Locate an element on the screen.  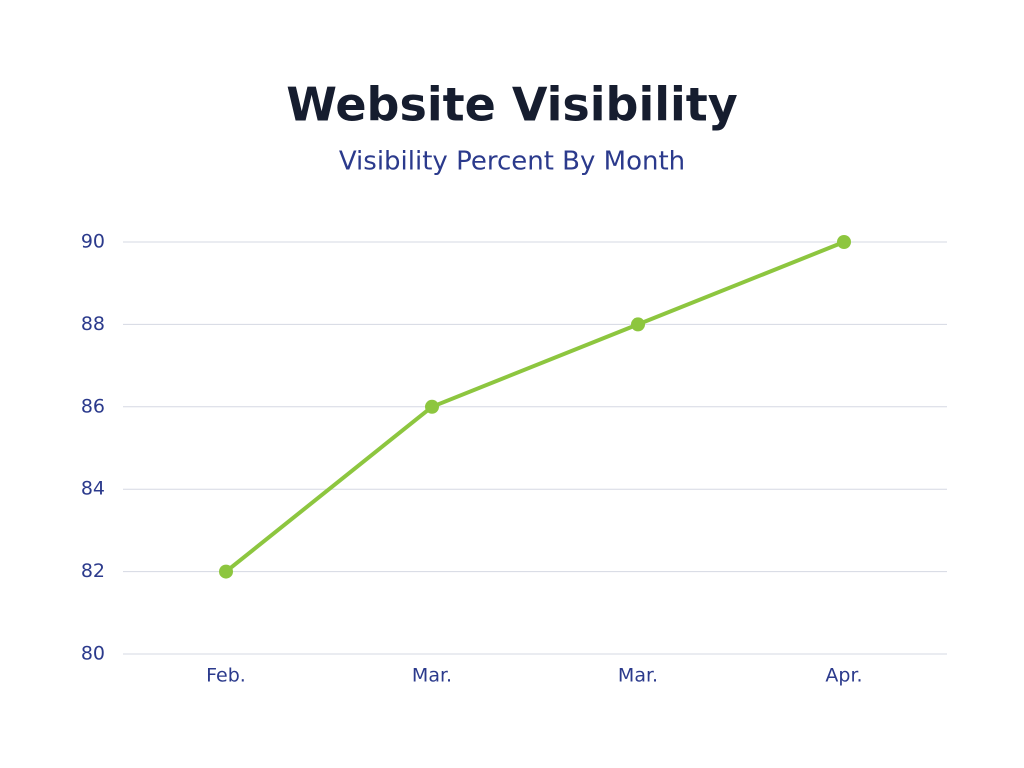
x-tick-label: Feb. is located at coordinates (226, 676).